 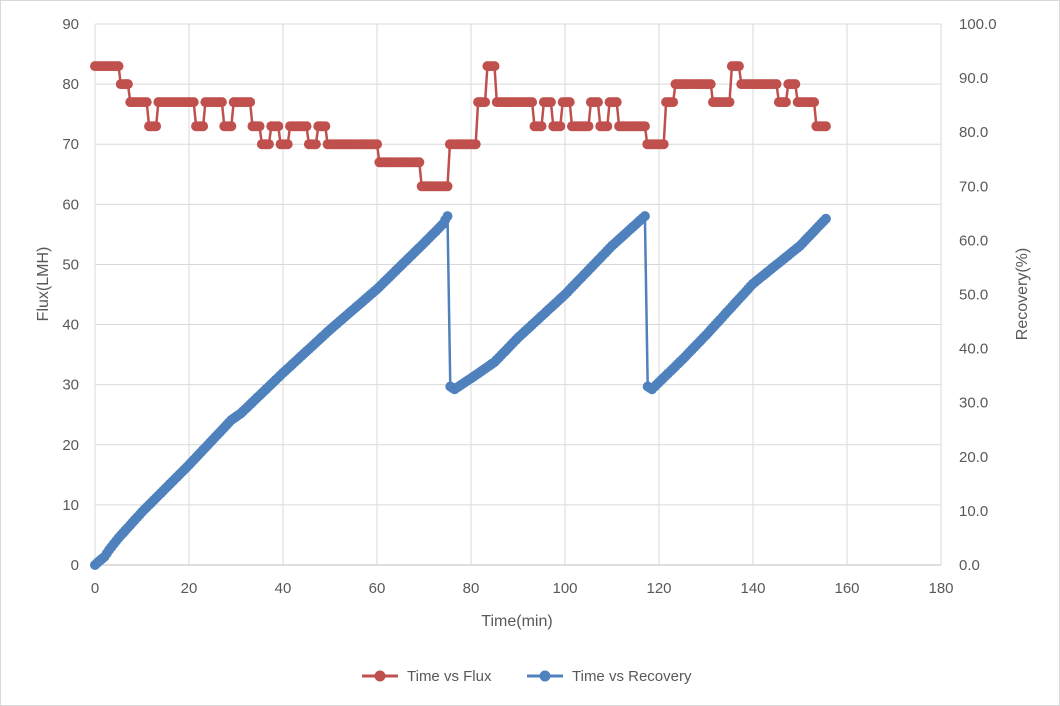 What do you see at coordinates (70, 385) in the screenshot?
I see `y-tick-label: 30` at bounding box center [70, 385].